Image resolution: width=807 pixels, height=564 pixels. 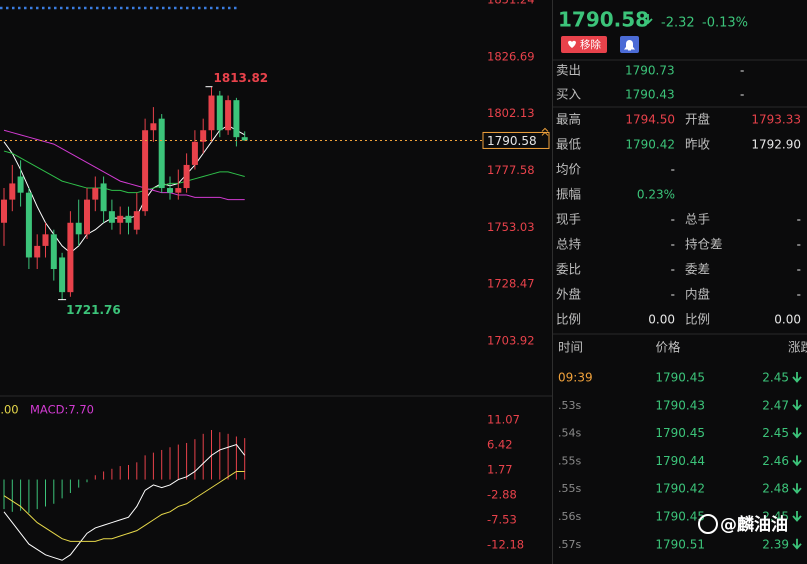 I want to click on trade-price: 1790.43, so click(x=680, y=405).